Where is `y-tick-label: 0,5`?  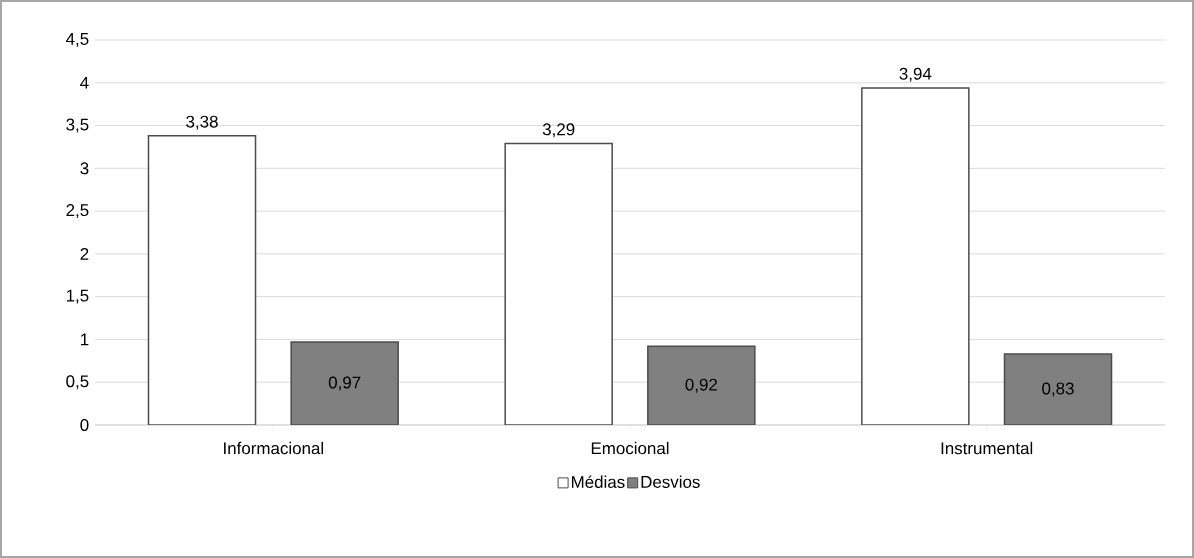
y-tick-label: 0,5 is located at coordinates (77, 382).